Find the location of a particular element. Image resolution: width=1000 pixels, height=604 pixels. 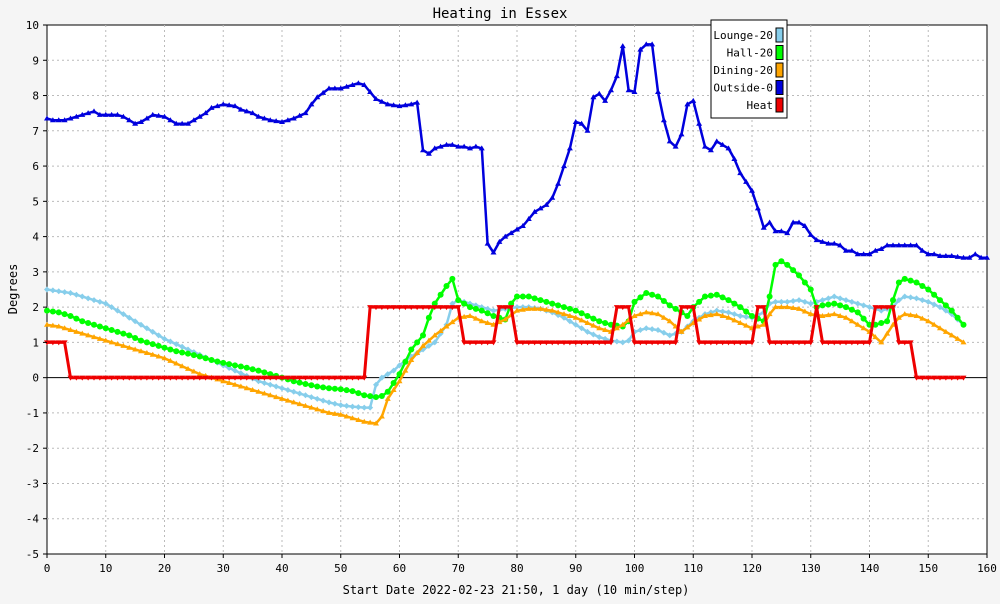

series-heat is located at coordinates (505, 343).